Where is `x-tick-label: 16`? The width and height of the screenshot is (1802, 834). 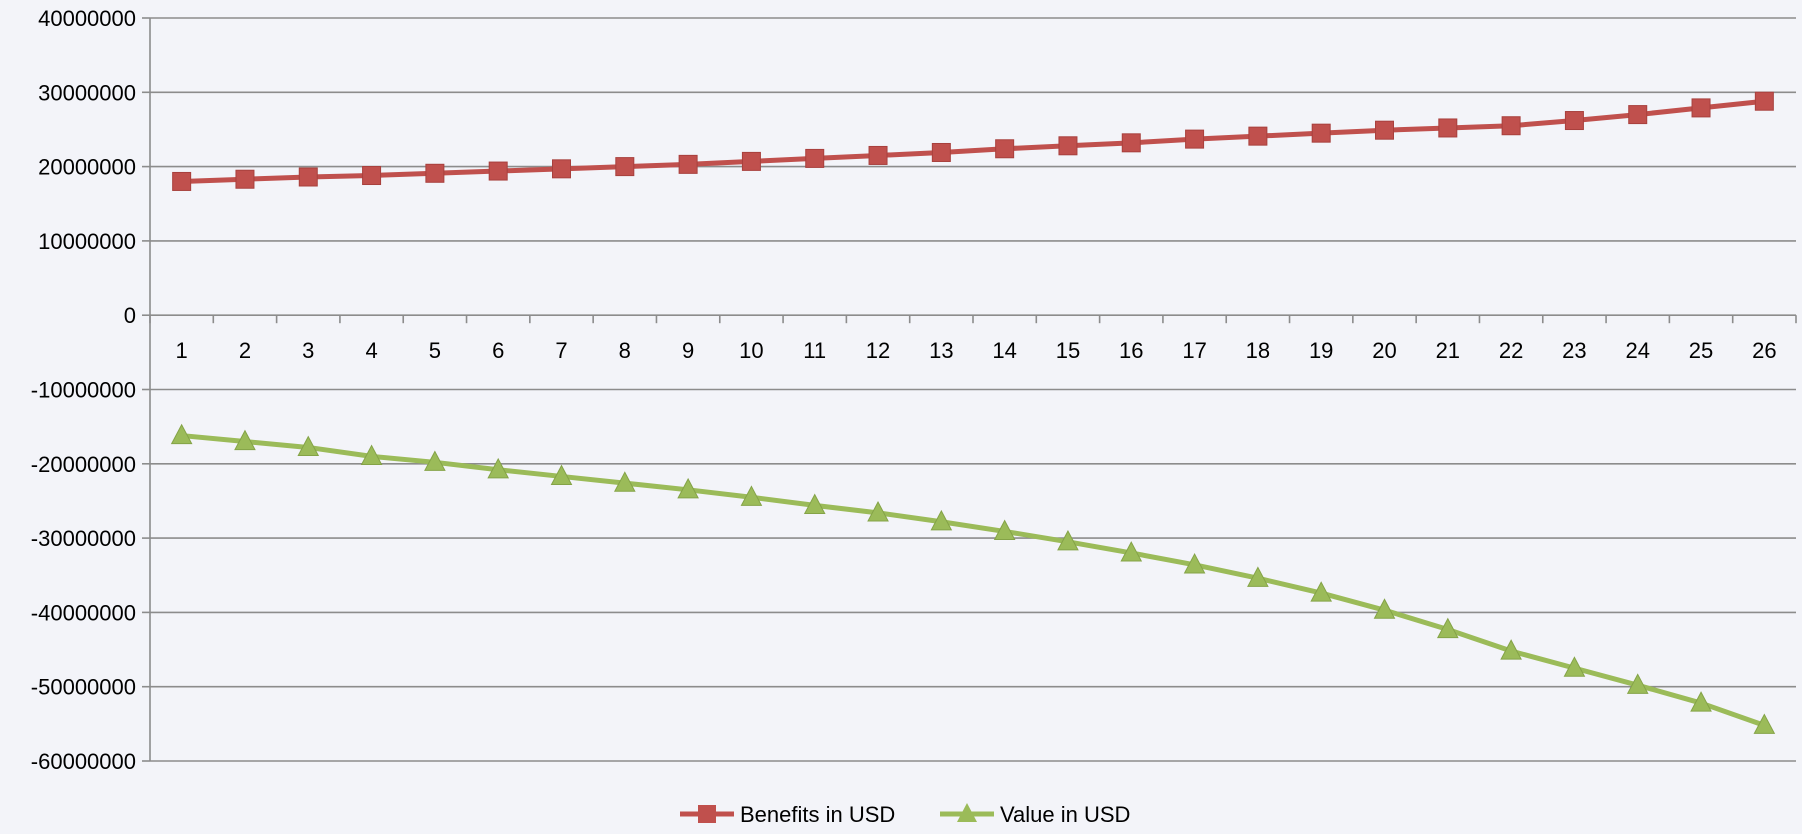 x-tick-label: 16 is located at coordinates (1131, 350).